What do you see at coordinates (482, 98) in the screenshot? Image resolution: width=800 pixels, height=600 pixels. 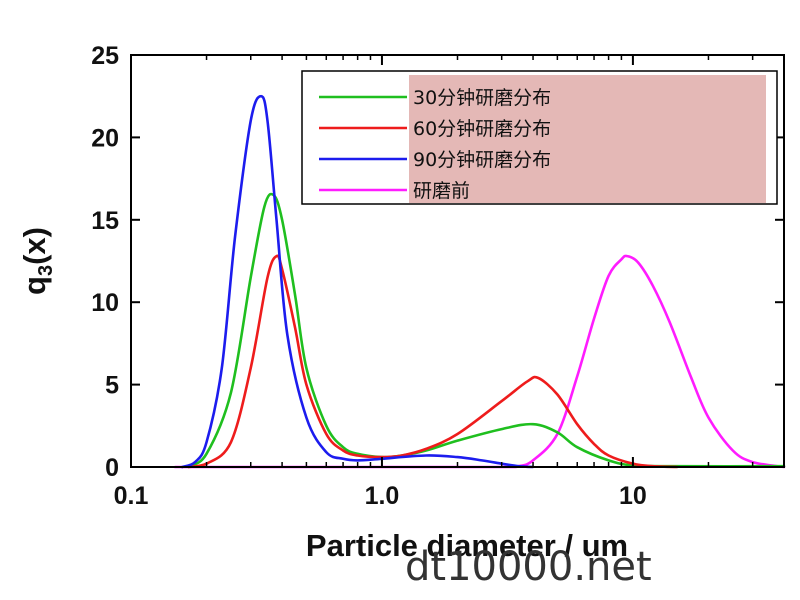 I see `legend-label-1: 30分钟研磨分布` at bounding box center [482, 98].